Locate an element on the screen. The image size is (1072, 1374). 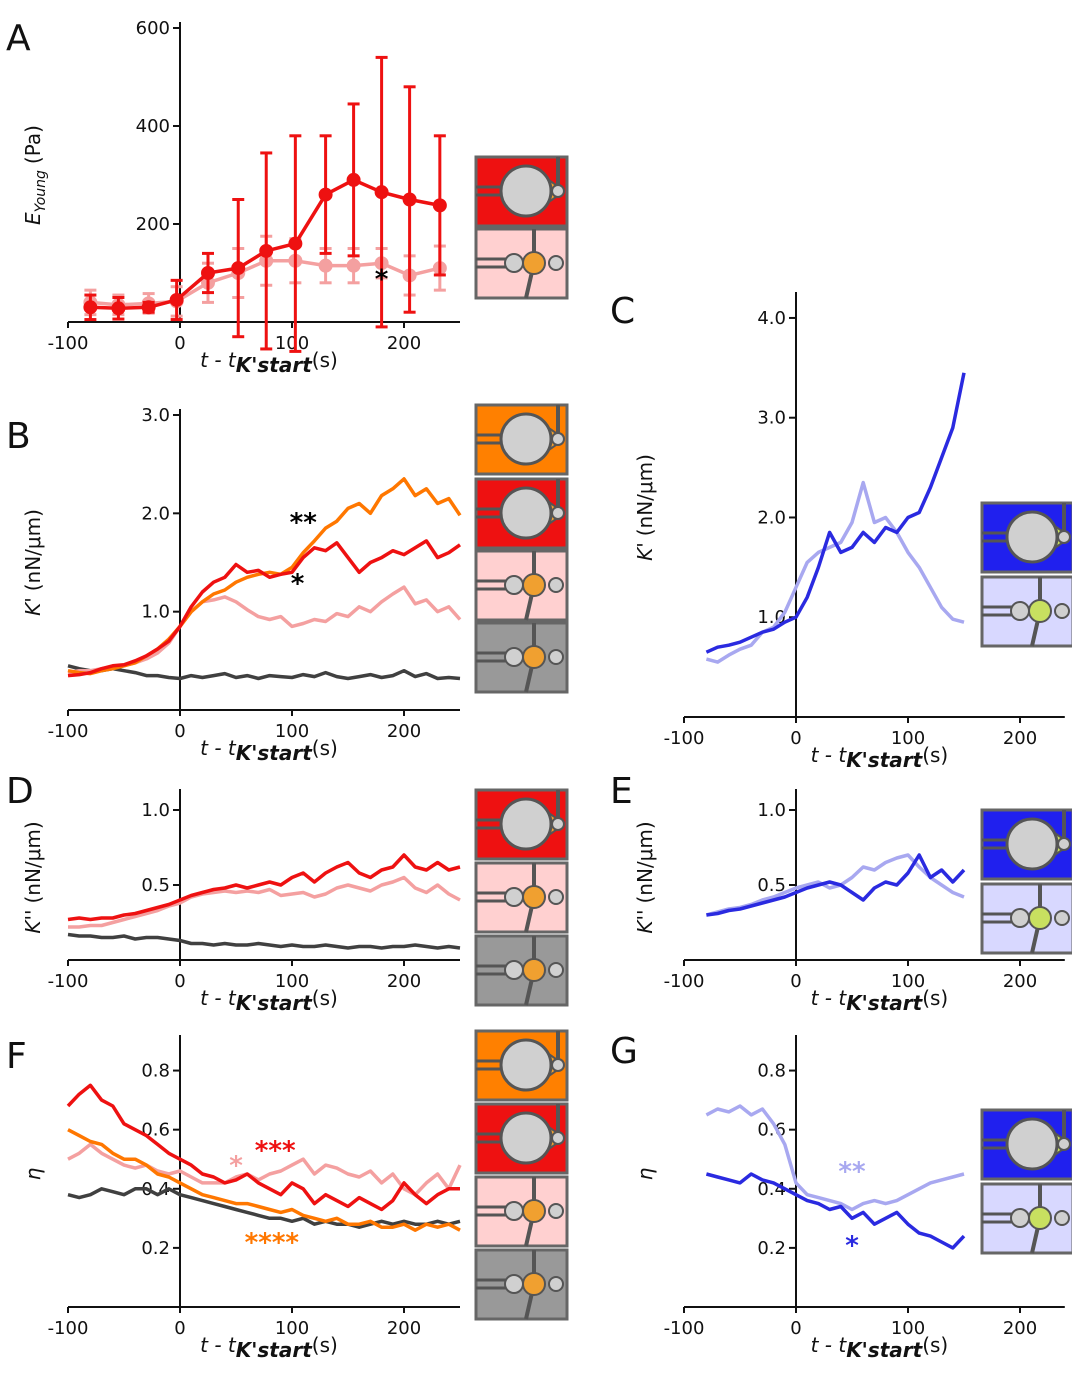
y-tick-label: 4.0 is located at coordinates (771, 318).